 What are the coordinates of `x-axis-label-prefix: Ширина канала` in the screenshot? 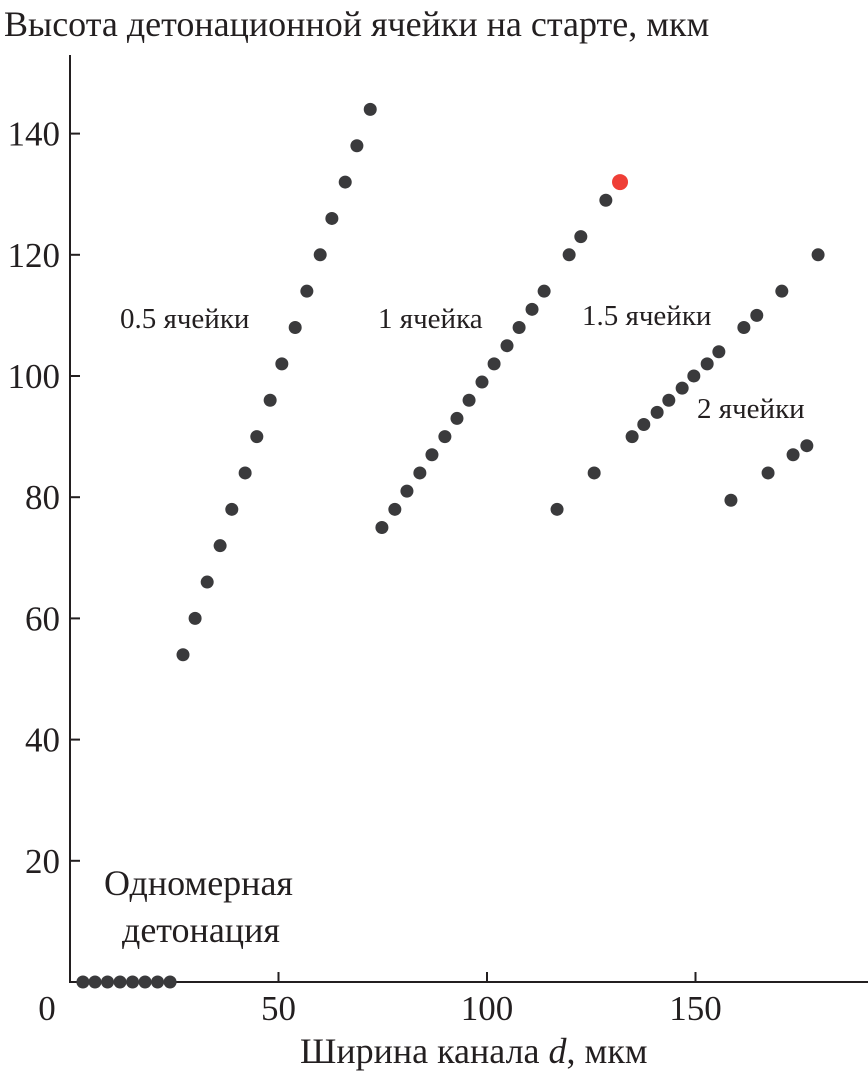 It's located at (424, 1051).